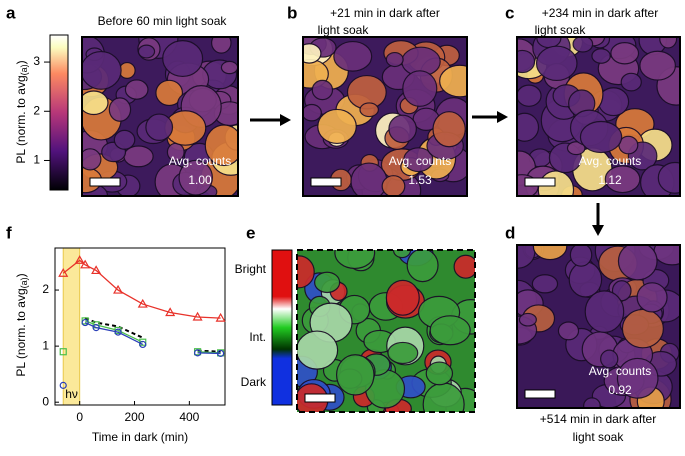 This screenshot has height=456, width=685. What do you see at coordinates (509, 12) in the screenshot?
I see `panel-label: c` at bounding box center [509, 12].